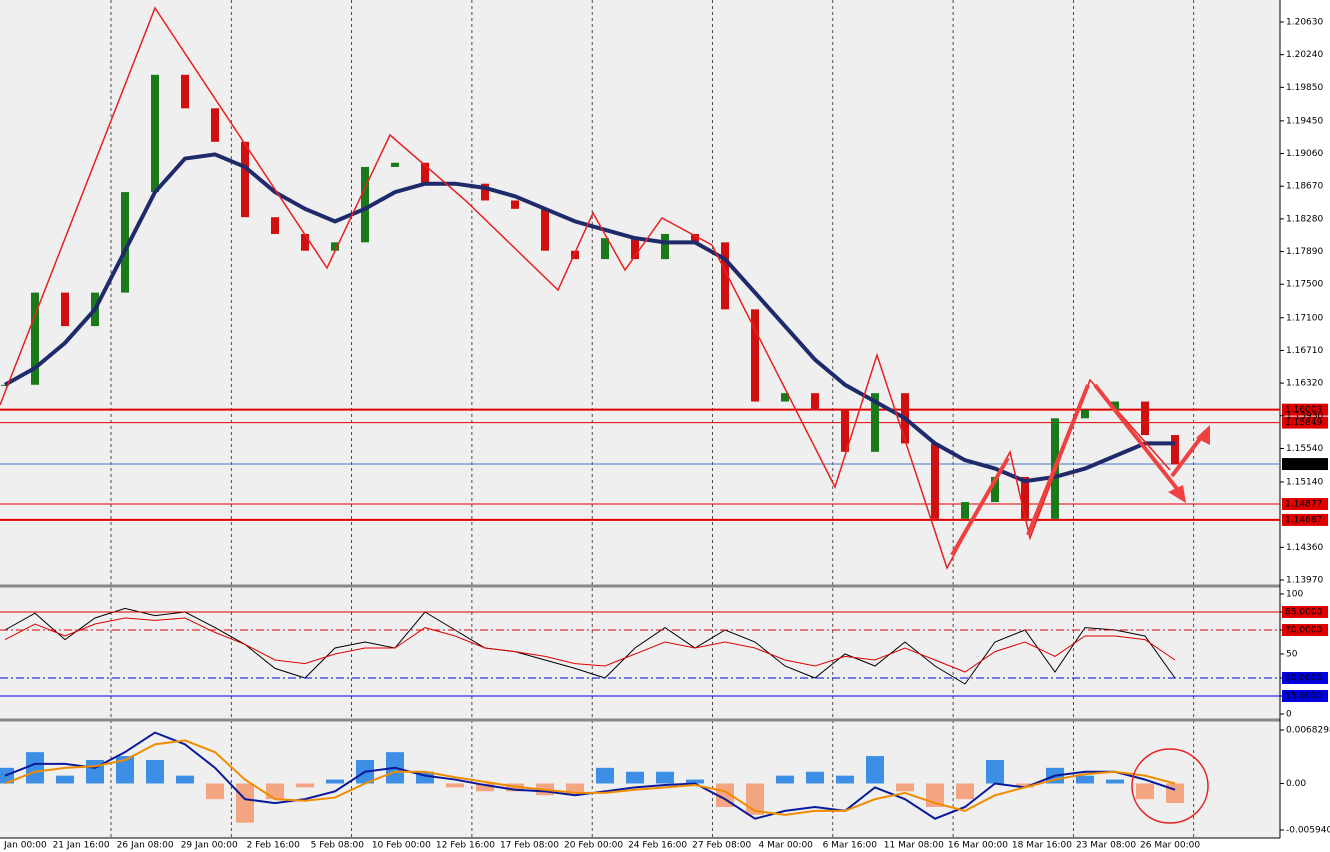  What do you see at coordinates (1304, 449) in the screenshot?
I see `y-tick-label: 1.15540` at bounding box center [1304, 449].